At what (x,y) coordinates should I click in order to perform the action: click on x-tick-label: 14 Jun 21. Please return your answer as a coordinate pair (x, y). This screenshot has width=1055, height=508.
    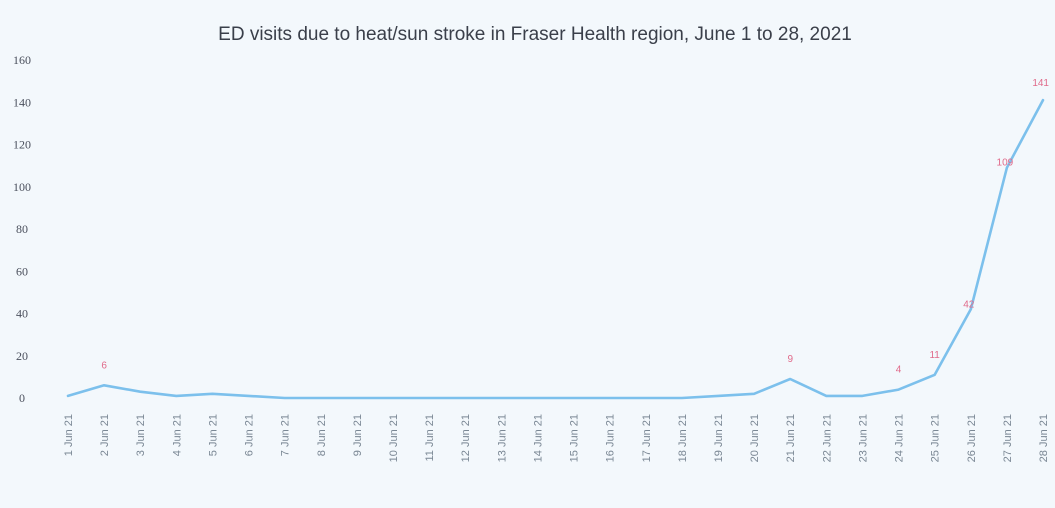
    Looking at the image, I should click on (538, 438).